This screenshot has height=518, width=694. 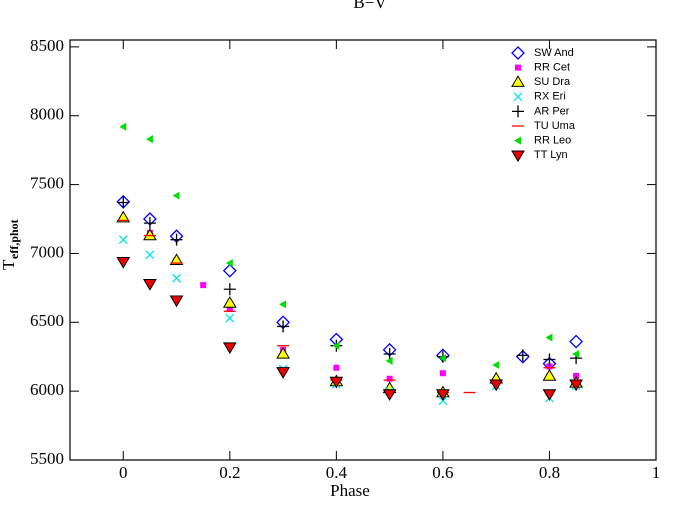 What do you see at coordinates (552, 111) in the screenshot?
I see `legend-label: AR Per` at bounding box center [552, 111].